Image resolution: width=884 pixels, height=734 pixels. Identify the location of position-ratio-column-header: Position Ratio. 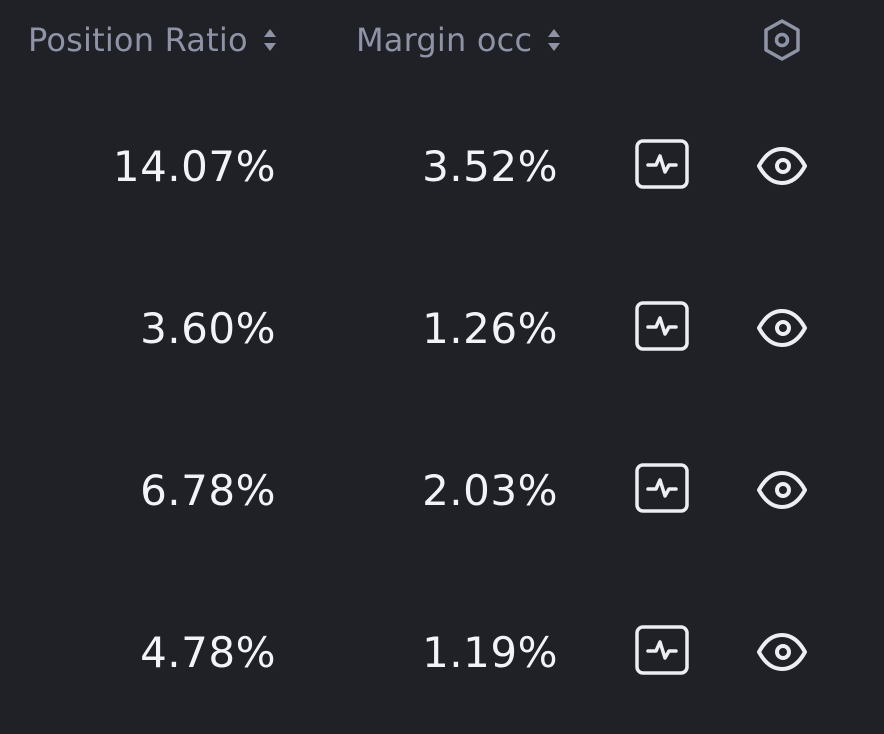
(153, 40).